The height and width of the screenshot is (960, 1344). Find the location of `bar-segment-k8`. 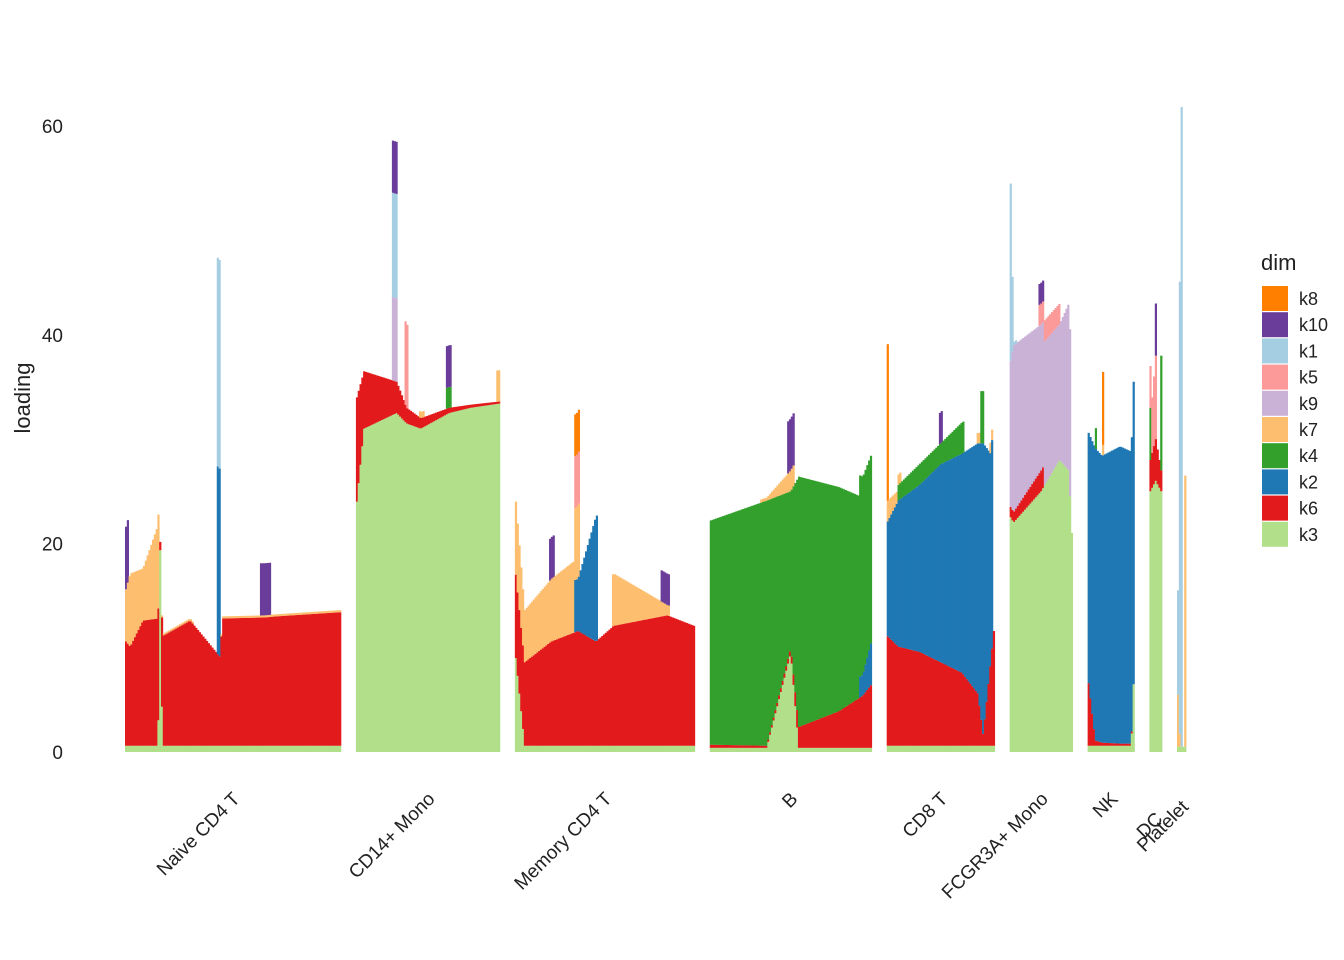

bar-segment-k8 is located at coordinates (1103, 408).